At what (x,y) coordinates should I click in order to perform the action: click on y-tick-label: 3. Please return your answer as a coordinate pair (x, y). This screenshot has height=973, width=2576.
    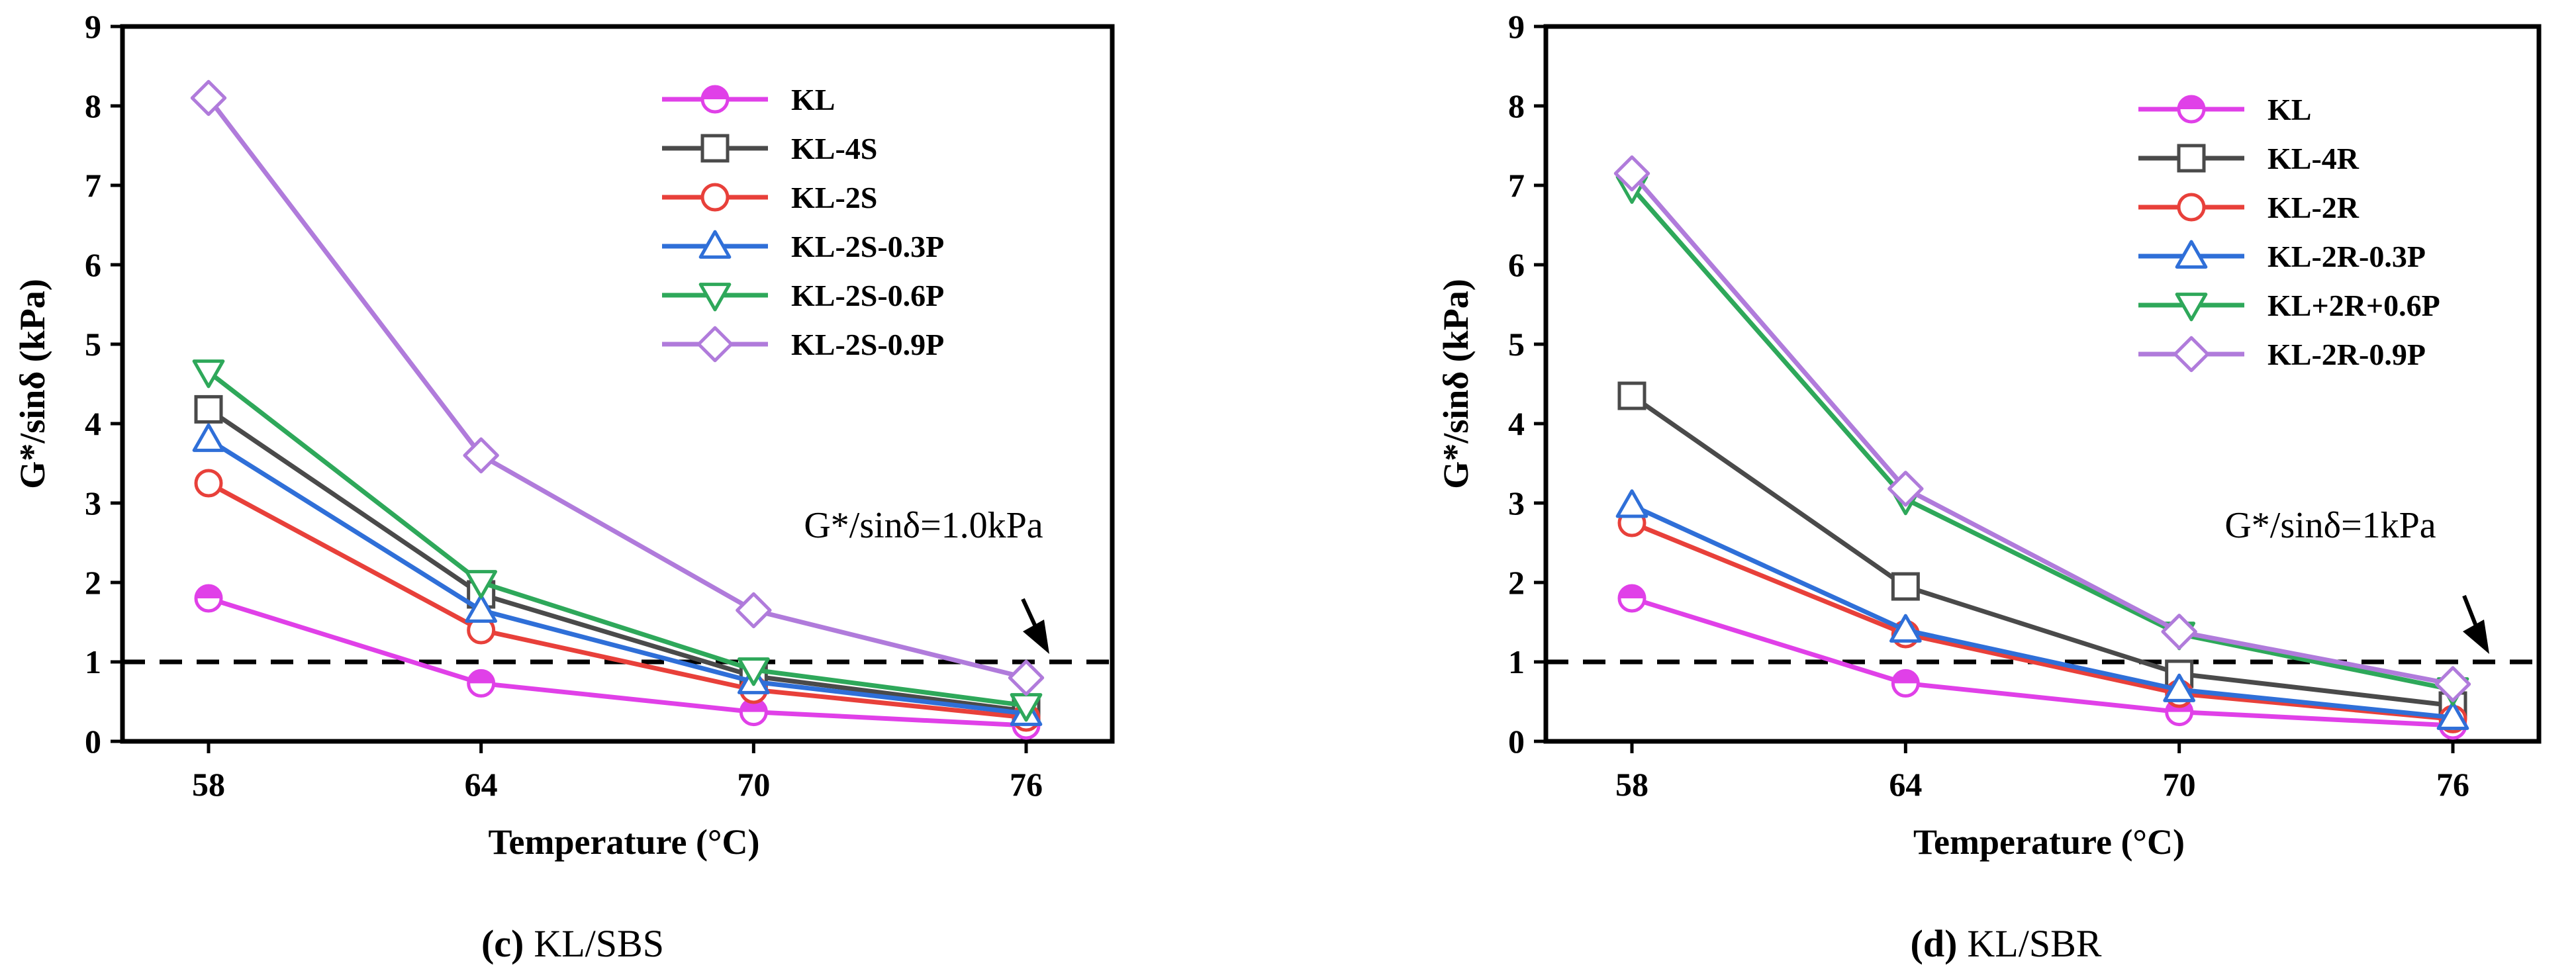
    Looking at the image, I should click on (1516, 503).